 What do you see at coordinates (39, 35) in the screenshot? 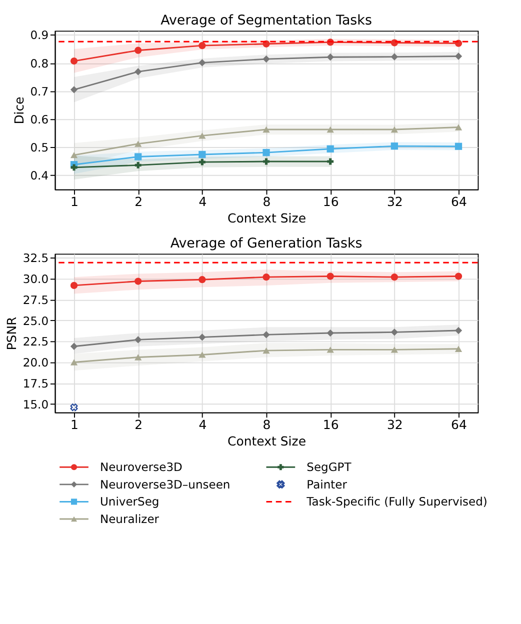
I see `y-tick-label: 0.9` at bounding box center [39, 35].